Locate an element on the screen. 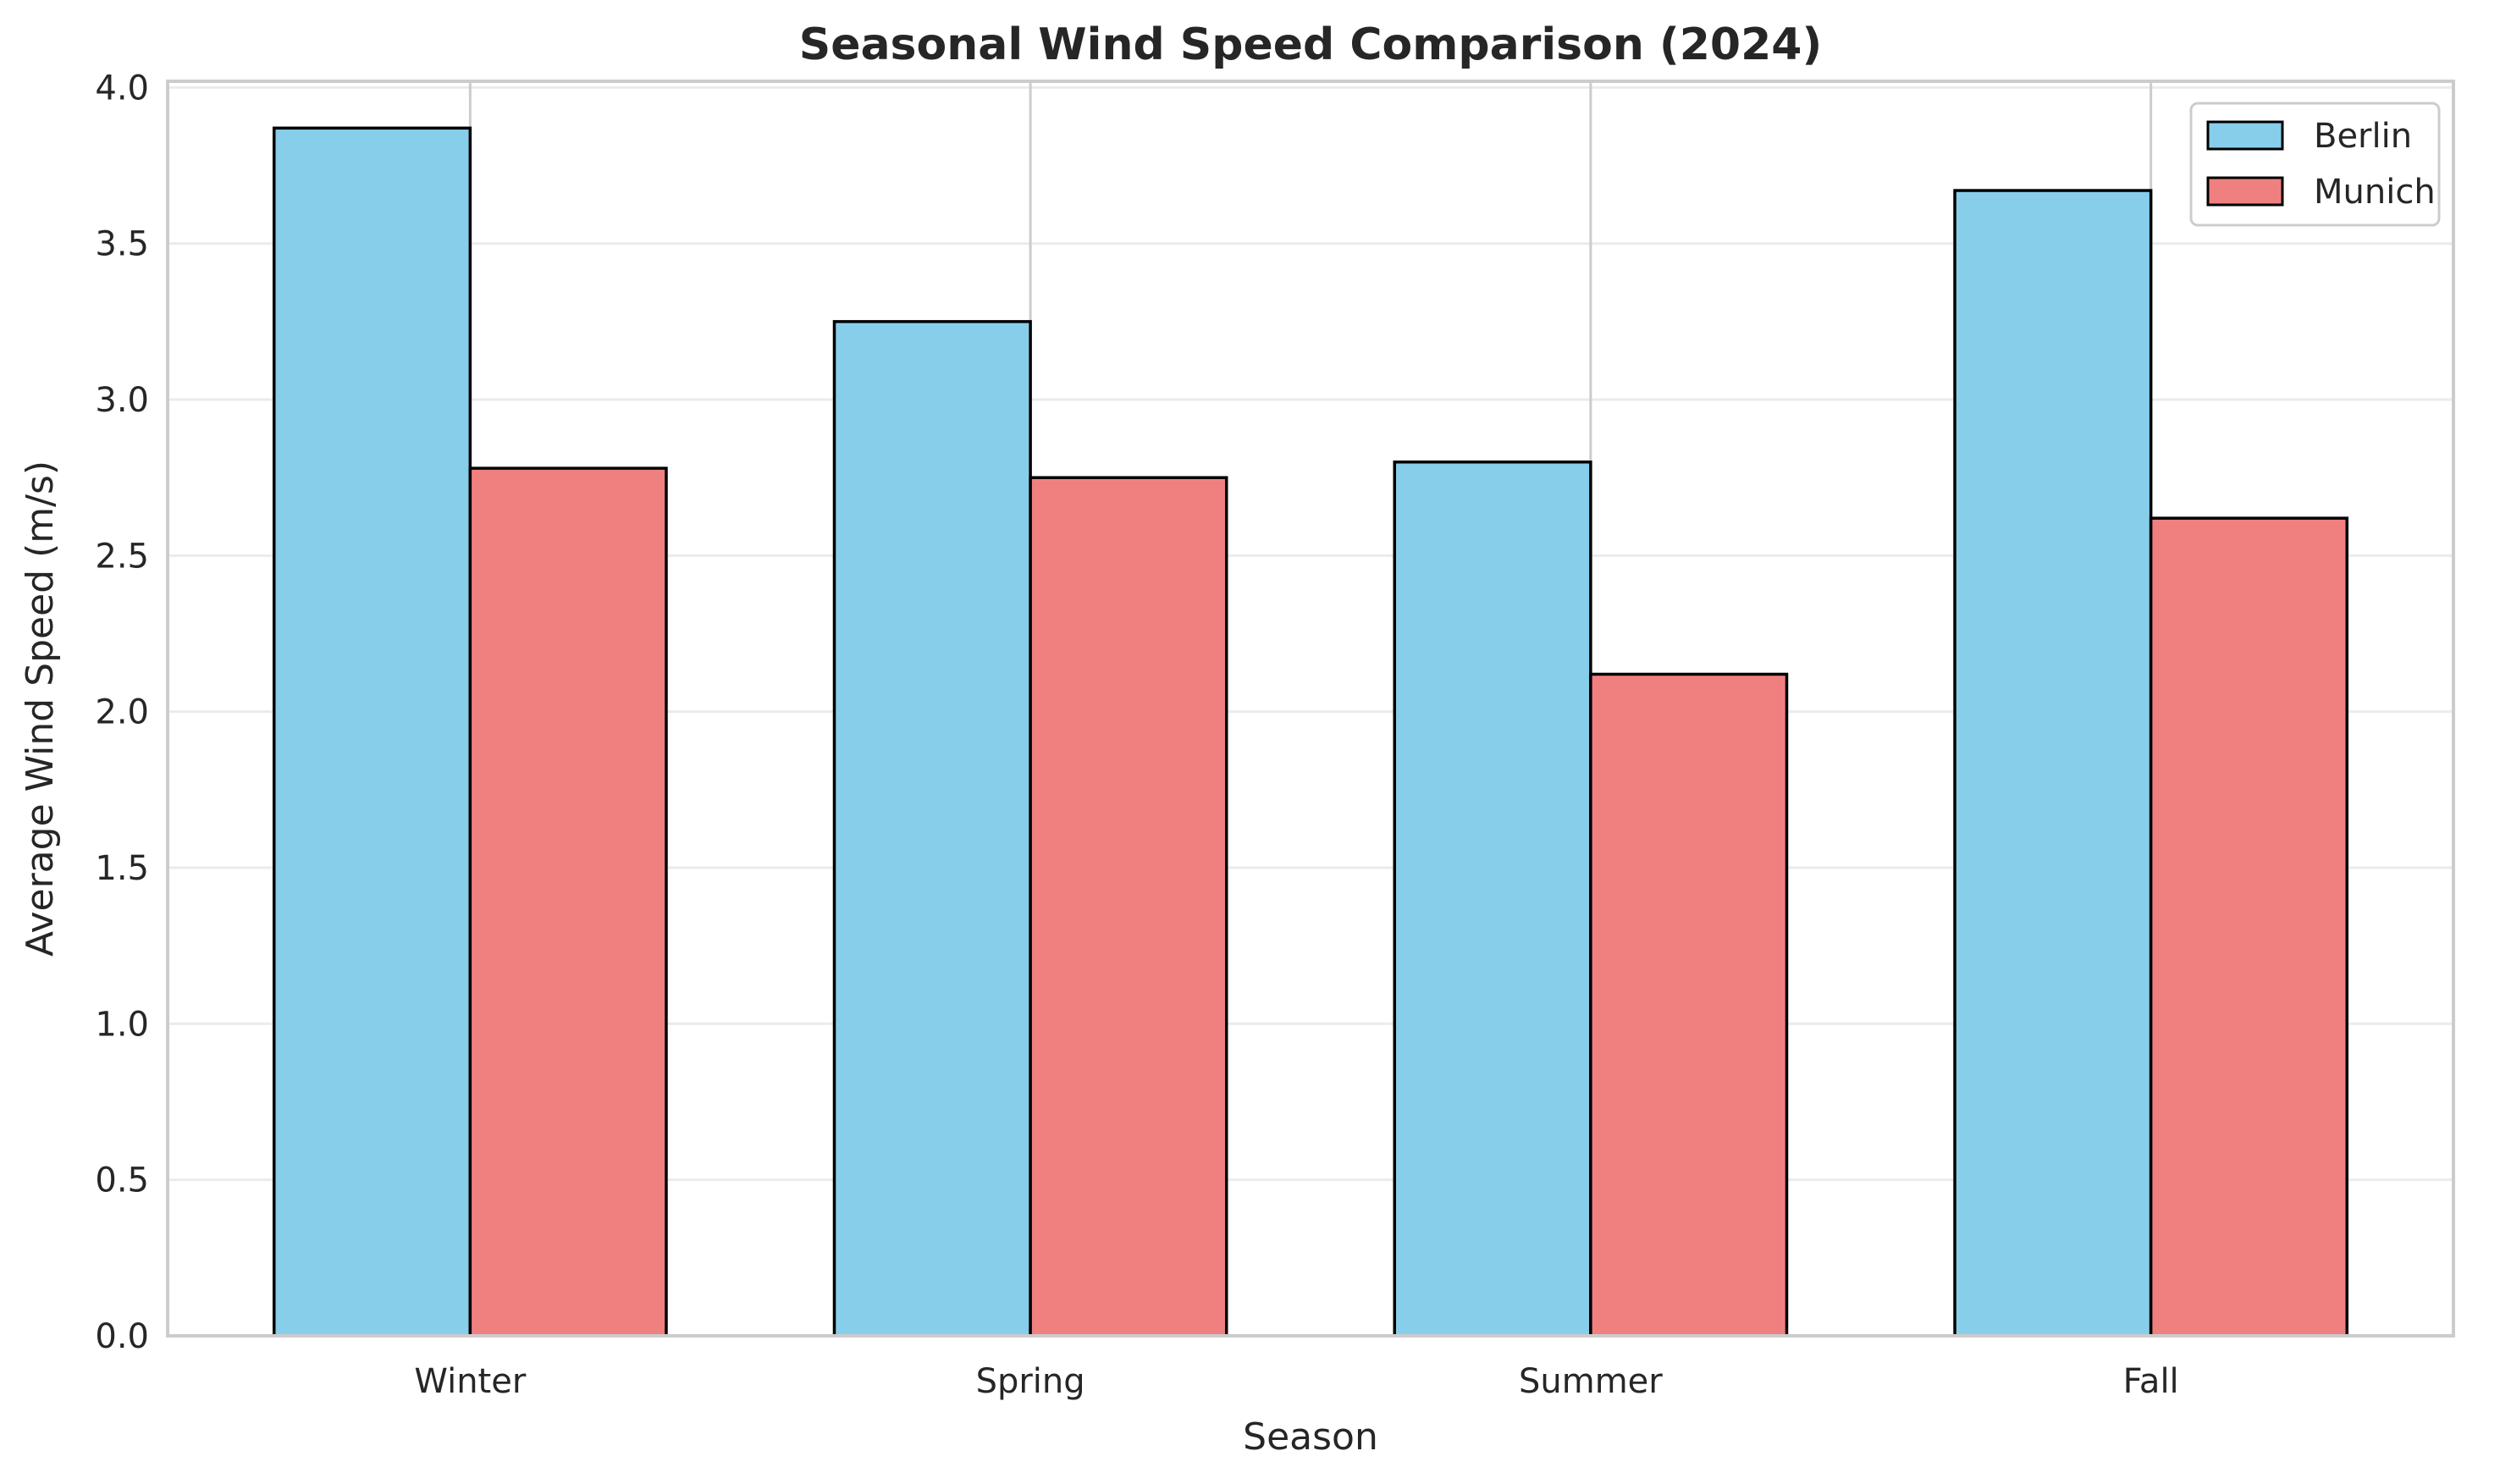 Image resolution: width=2500 pixels, height=1484 pixels. y-tick-label: 1.0 is located at coordinates (122, 1024).